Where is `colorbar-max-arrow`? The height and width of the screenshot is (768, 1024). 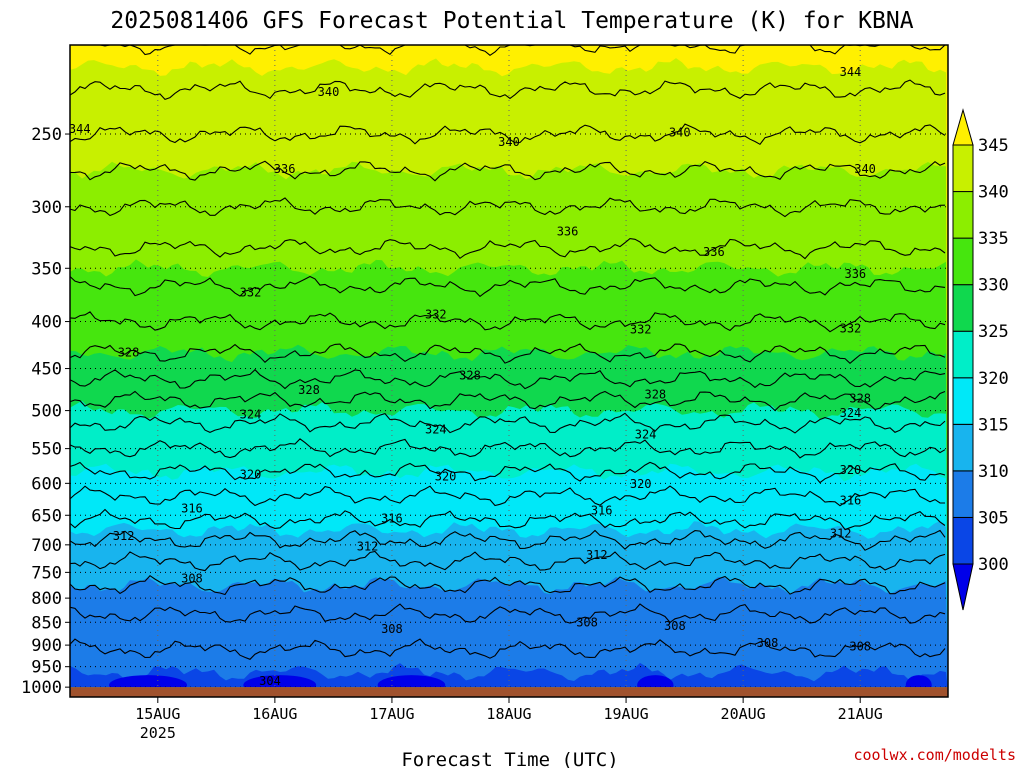 colorbar-max-arrow is located at coordinates (963, 127).